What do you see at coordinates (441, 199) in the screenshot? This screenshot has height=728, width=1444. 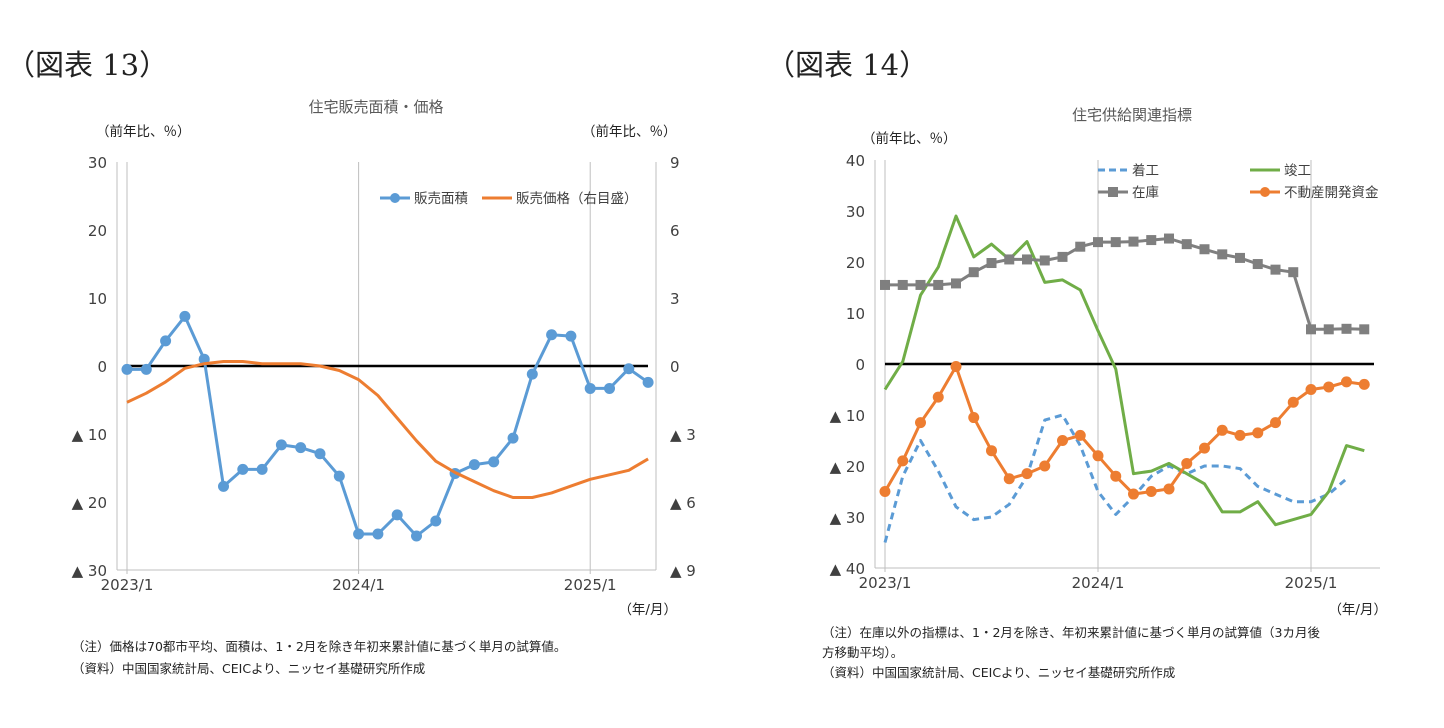 I see `legend-label: 販売面積` at bounding box center [441, 199].